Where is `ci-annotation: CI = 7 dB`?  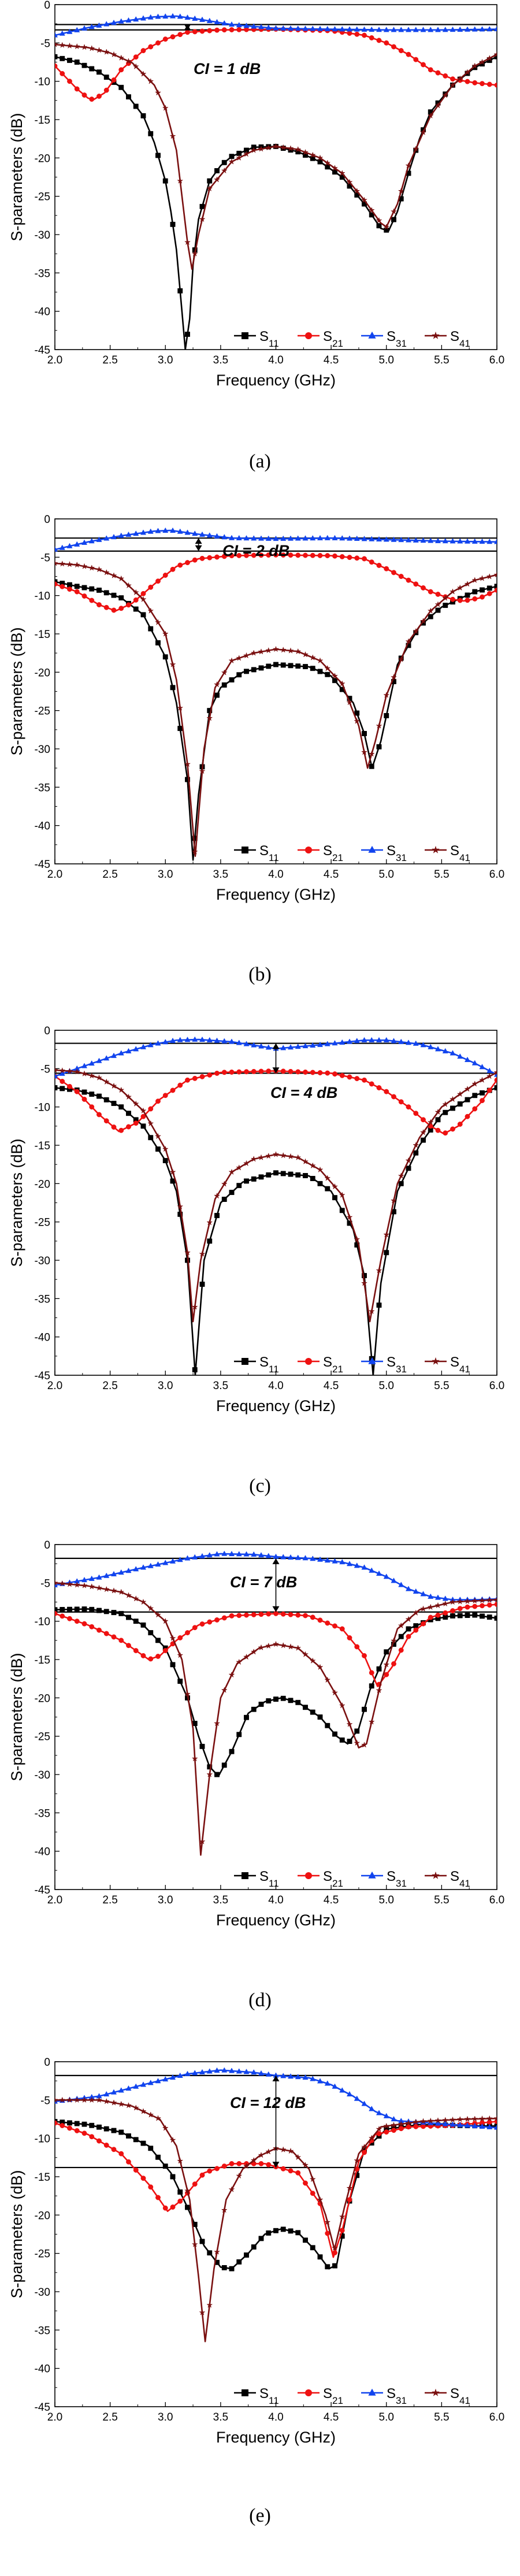
ci-annotation: CI = 7 dB is located at coordinates (263, 1582).